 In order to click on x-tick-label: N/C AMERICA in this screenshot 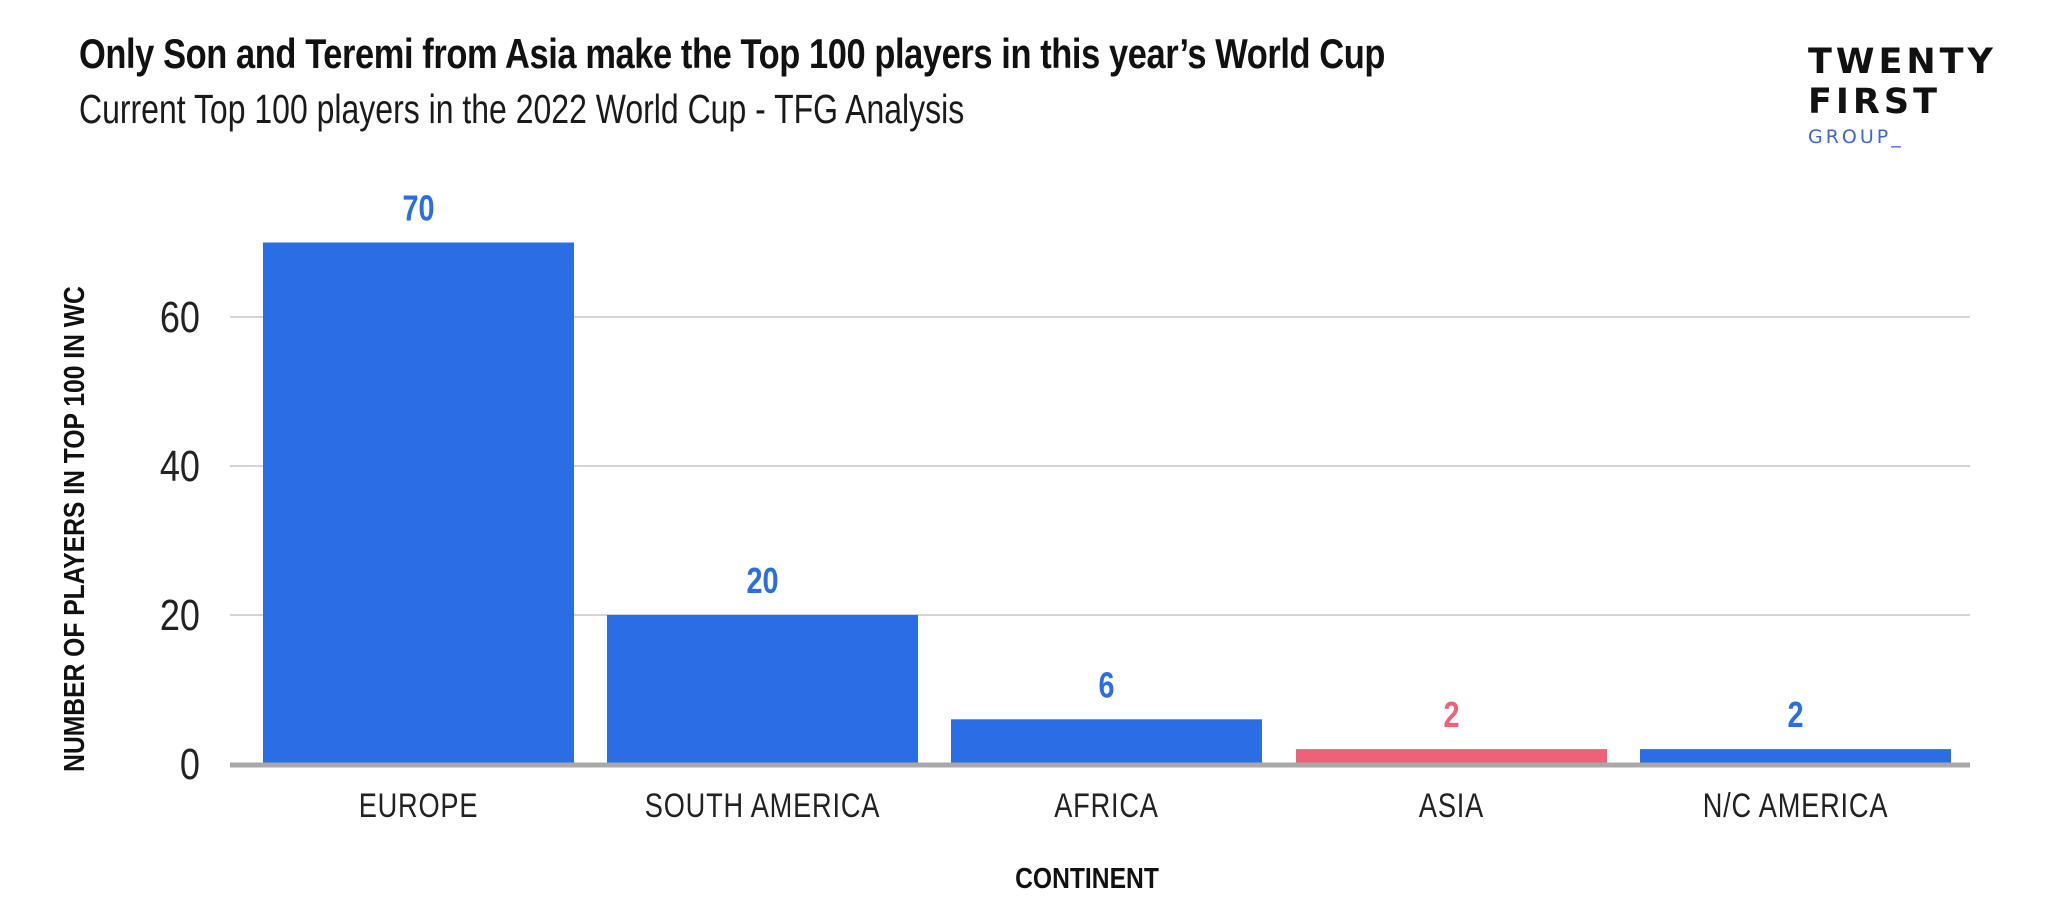, I will do `click(1795, 805)`.